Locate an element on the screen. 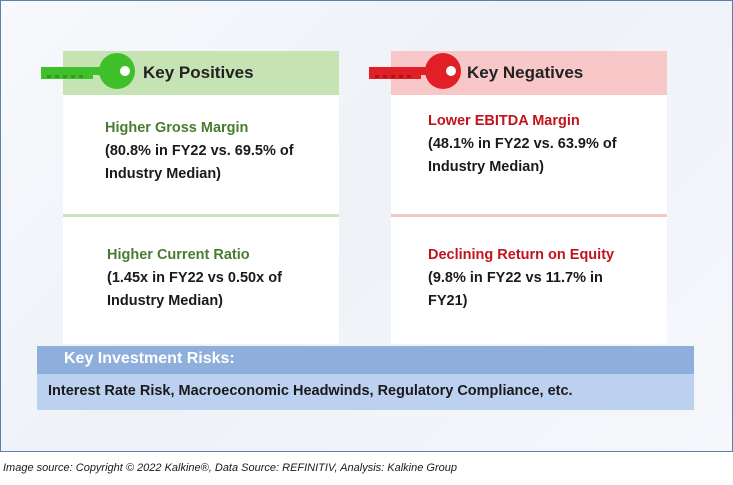 This screenshot has height=485, width=733. key-negatives-header: Key Negatives is located at coordinates (518, 73).